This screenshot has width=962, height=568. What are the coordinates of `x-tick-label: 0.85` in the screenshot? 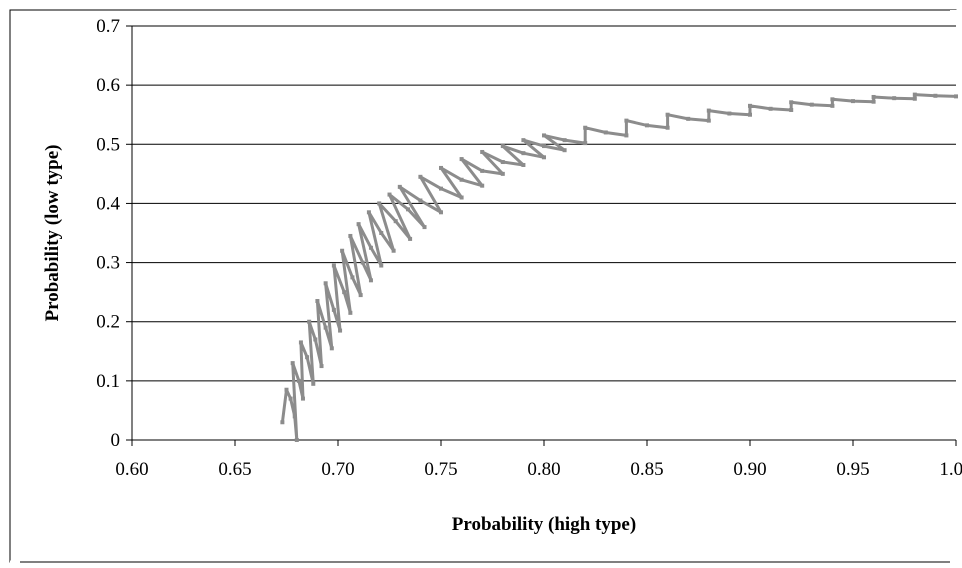 It's located at (646, 469).